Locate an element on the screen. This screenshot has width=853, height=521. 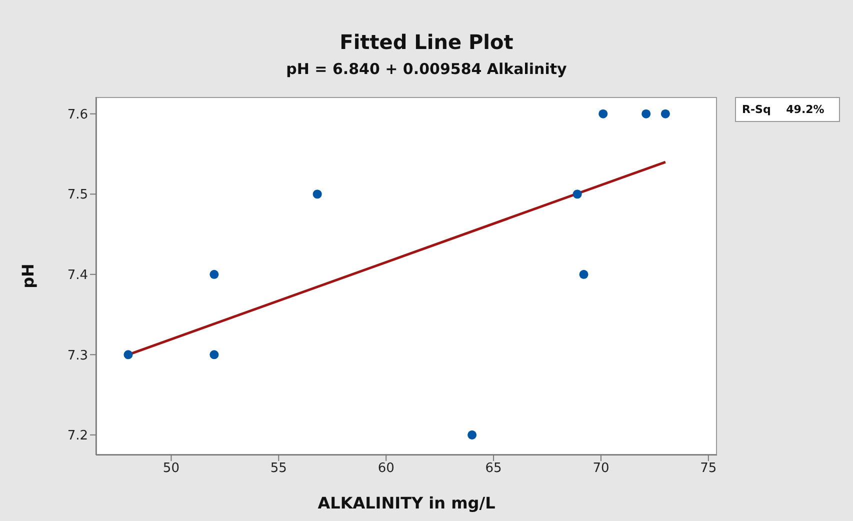
y-tick-label: 7.2 is located at coordinates (77, 436).